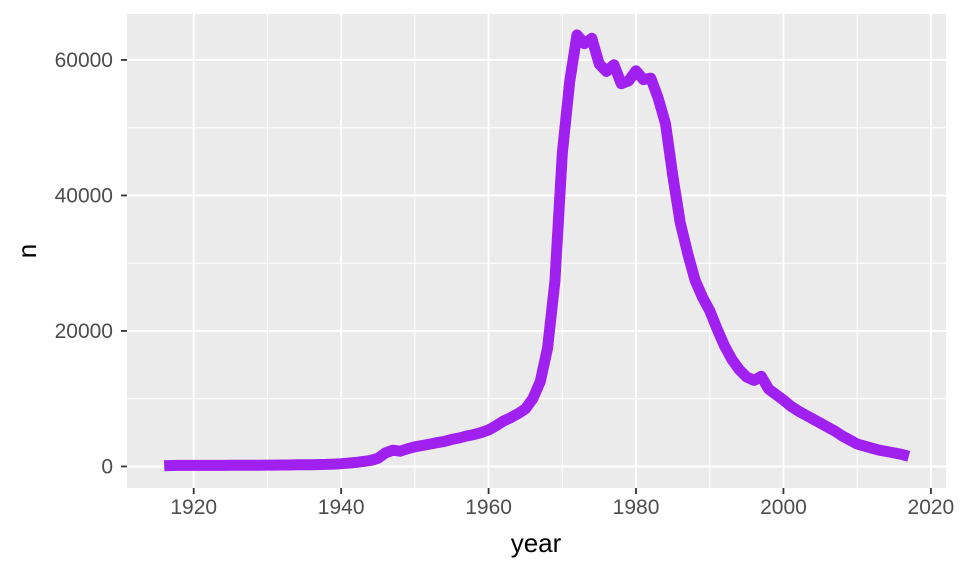 This screenshot has width=960, height=576. What do you see at coordinates (84, 195) in the screenshot?
I see `y-tick-label: 40000` at bounding box center [84, 195].